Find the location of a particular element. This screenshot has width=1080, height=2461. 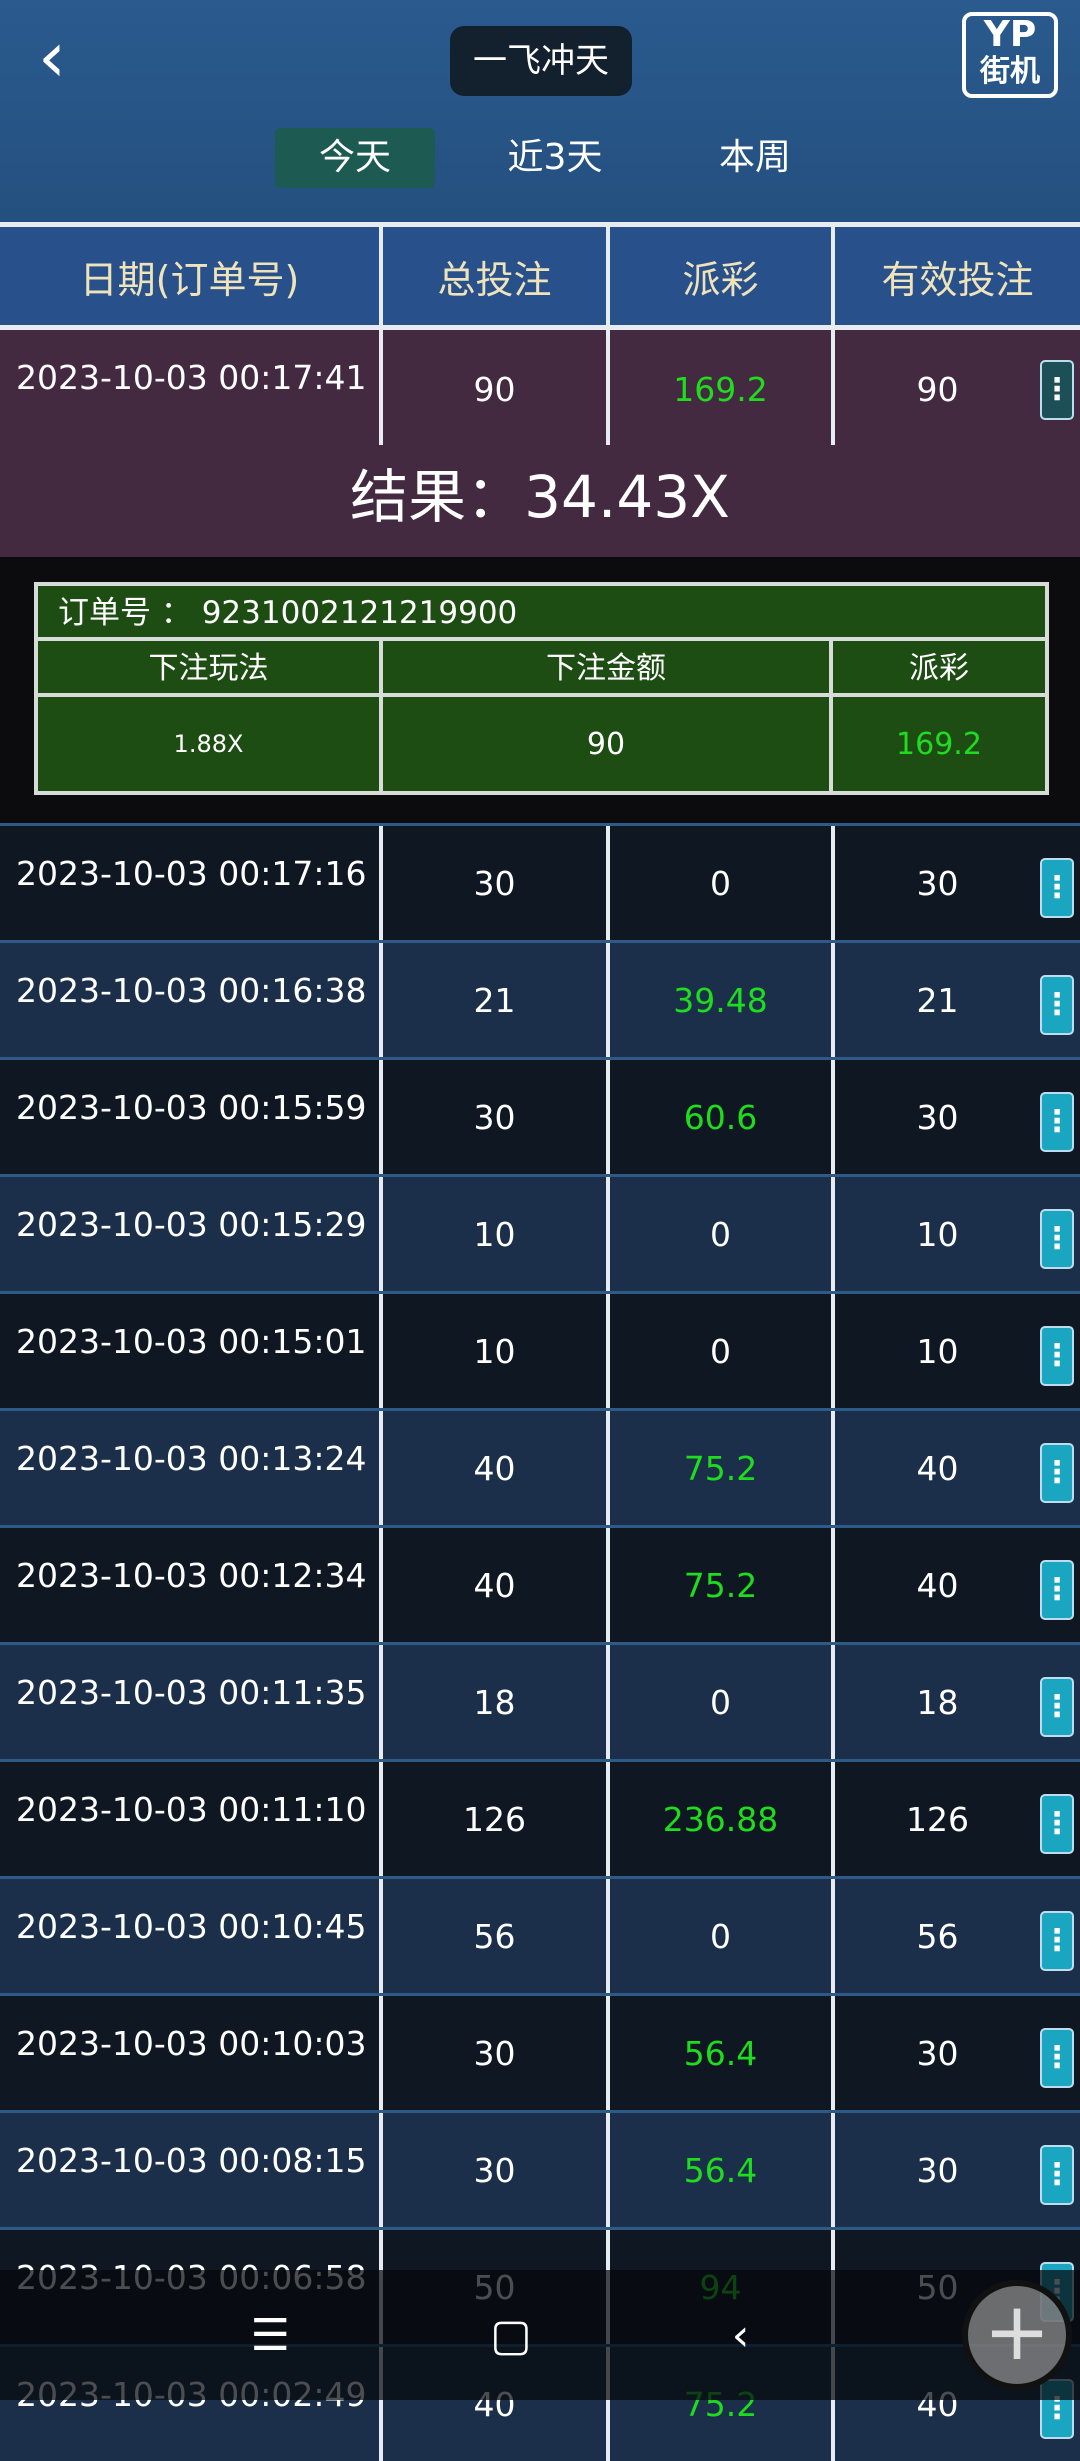

row-date: 2023-10-03 00:17:16 is located at coordinates (191, 883).